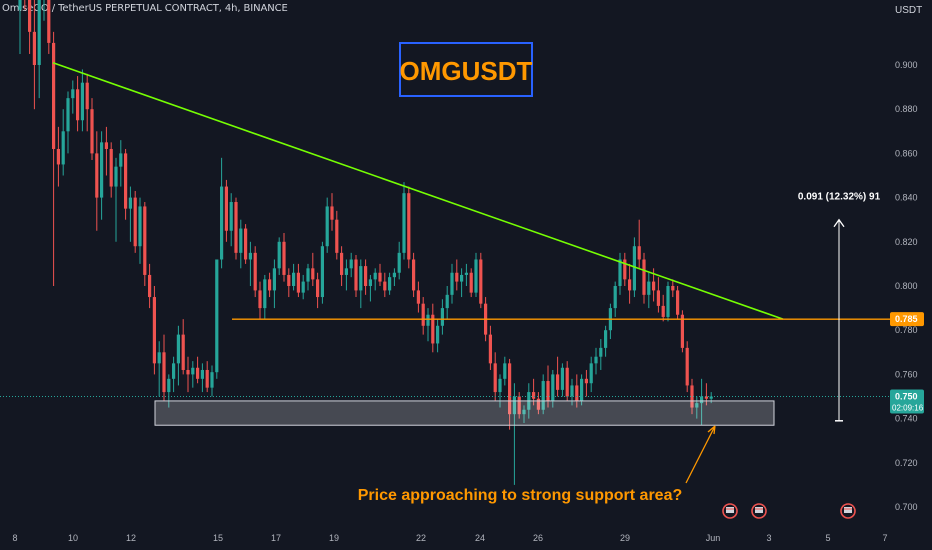  What do you see at coordinates (906, 198) in the screenshot?
I see `price-tick-label: 0.840` at bounding box center [906, 198].